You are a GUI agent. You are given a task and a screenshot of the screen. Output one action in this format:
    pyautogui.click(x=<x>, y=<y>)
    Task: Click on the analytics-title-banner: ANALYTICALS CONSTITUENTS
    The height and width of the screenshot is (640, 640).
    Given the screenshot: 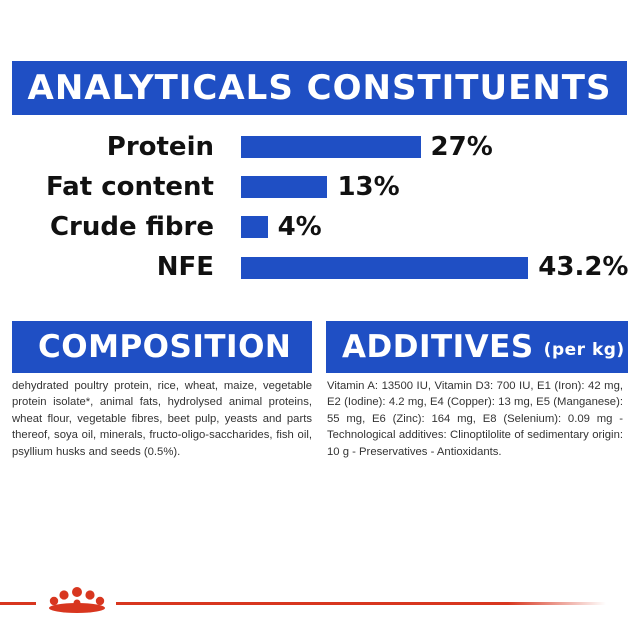 What is the action you would take?
    pyautogui.click(x=319, y=88)
    